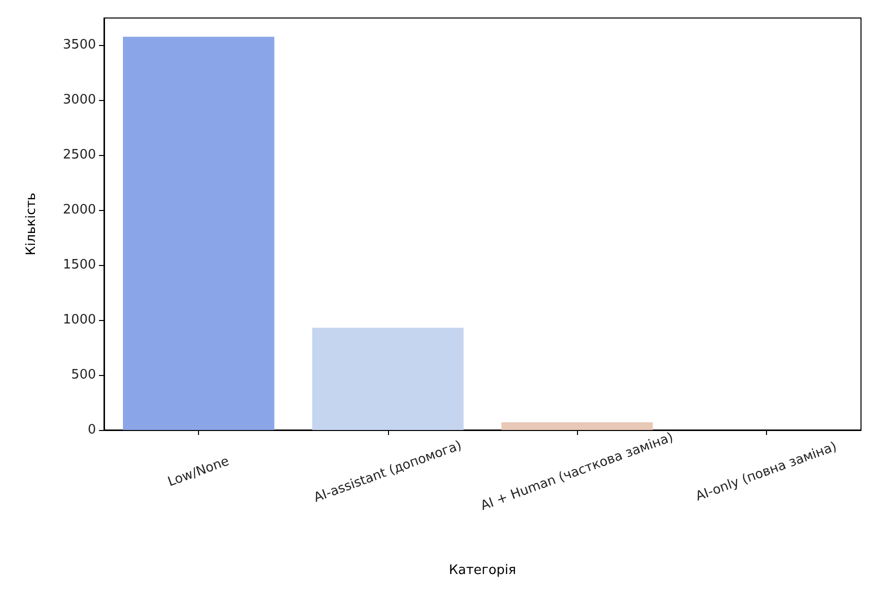  What do you see at coordinates (79, 154) in the screenshot?
I see `y-tick-label: 2500` at bounding box center [79, 154].